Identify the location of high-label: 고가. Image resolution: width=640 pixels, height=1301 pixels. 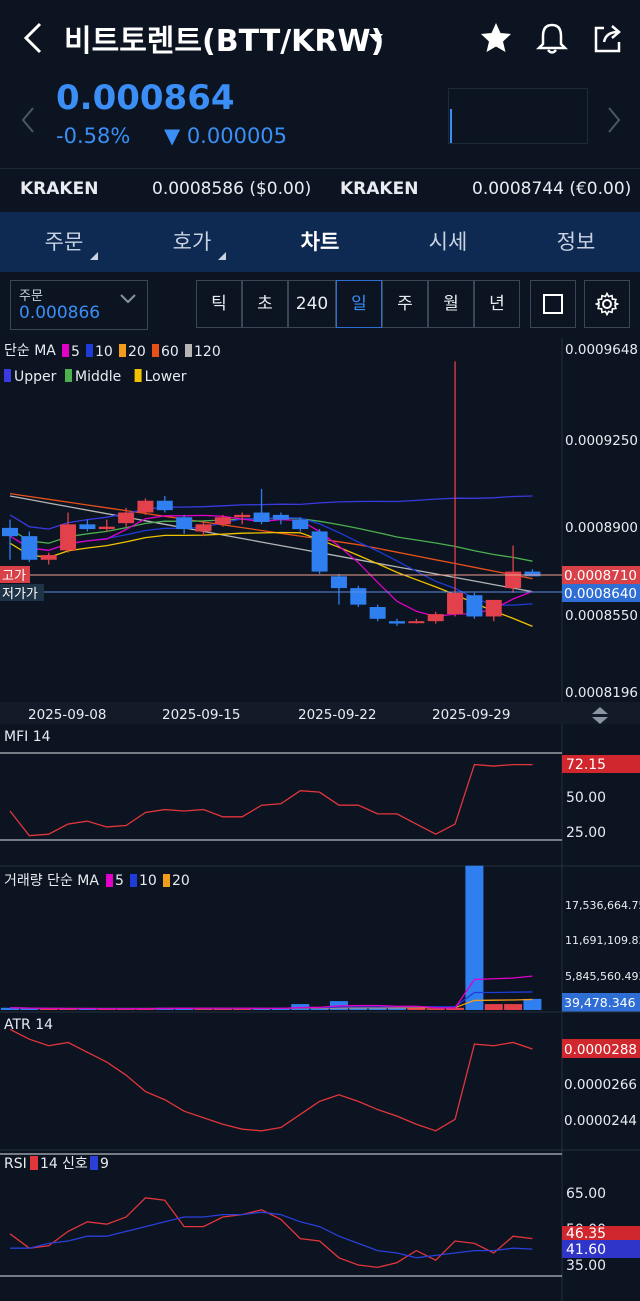
(14, 576).